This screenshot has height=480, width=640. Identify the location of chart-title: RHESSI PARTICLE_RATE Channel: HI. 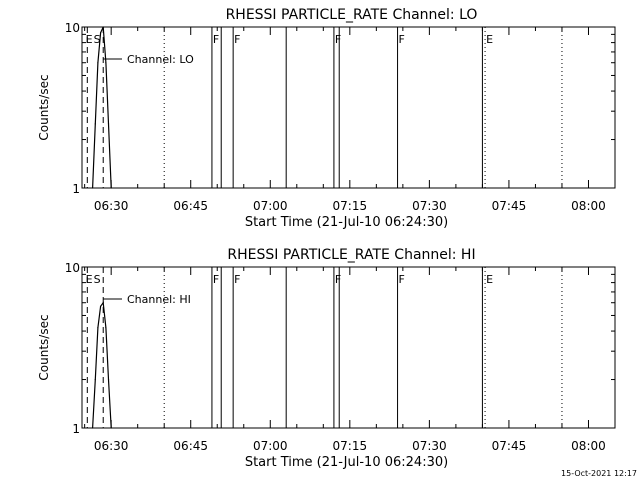
(351, 255).